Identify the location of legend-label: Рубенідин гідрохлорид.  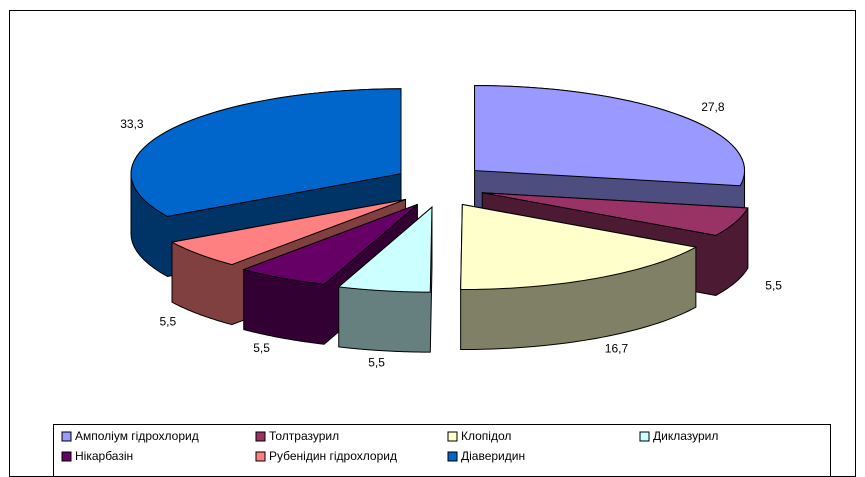
(333, 456).